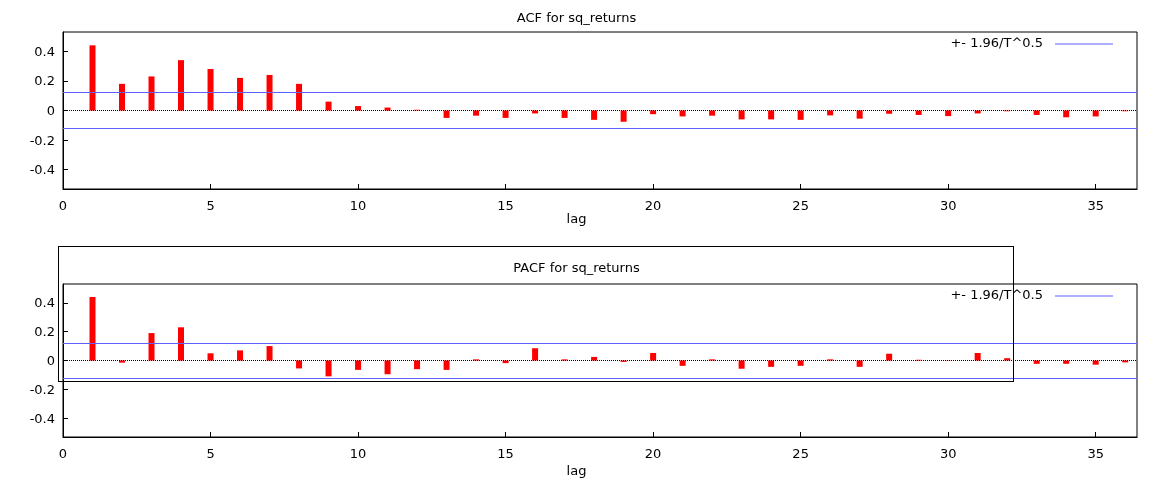 This screenshot has width=1153, height=485. What do you see at coordinates (997, 42) in the screenshot?
I see `legend-label: +- 1.96/T^0.5` at bounding box center [997, 42].